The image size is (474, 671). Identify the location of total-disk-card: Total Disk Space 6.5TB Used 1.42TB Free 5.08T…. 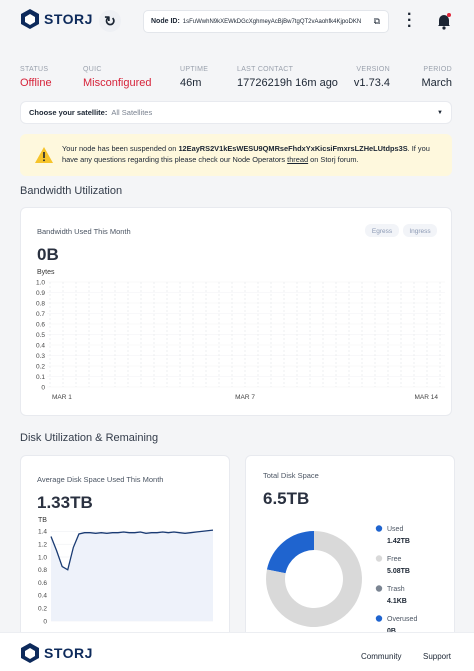
(350, 555).